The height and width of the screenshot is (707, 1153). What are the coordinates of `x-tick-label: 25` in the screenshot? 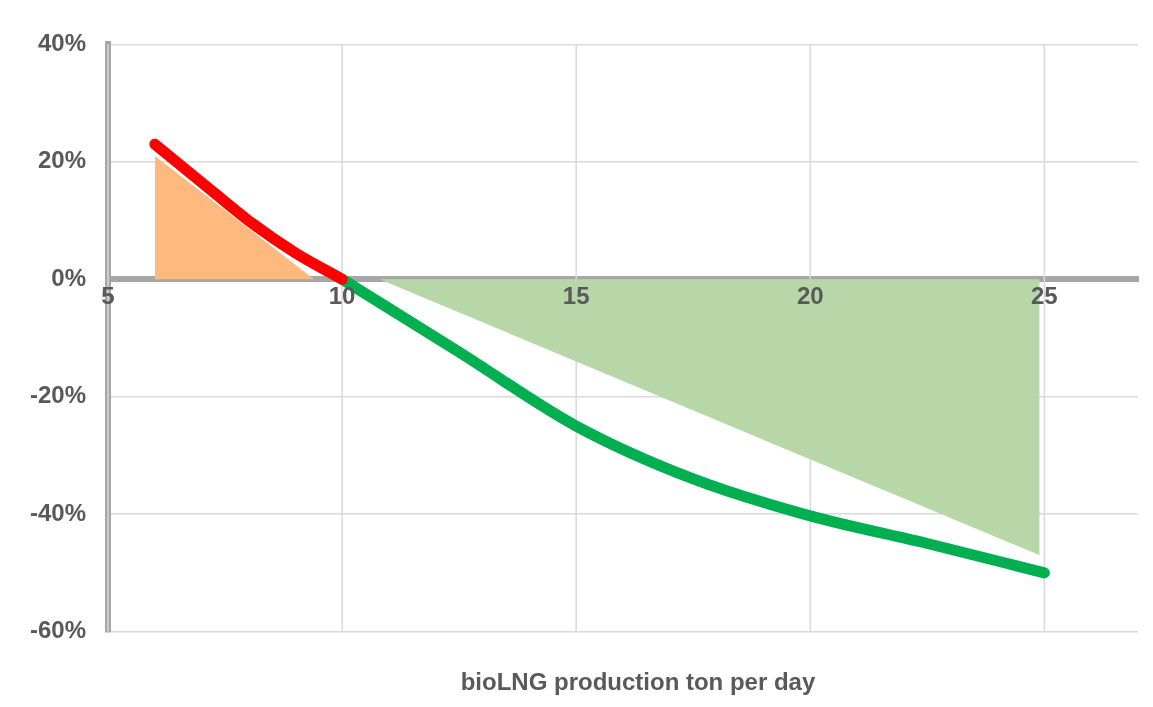 It's located at (1044, 295).